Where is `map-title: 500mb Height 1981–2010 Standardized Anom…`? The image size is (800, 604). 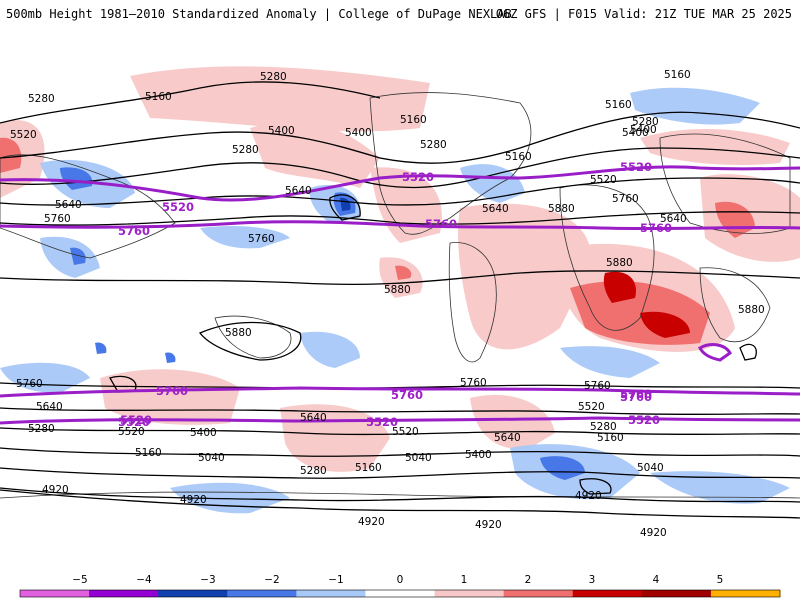
map-title: 500mb Height 1981–2010 Standardized Anom… is located at coordinates (259, 14).